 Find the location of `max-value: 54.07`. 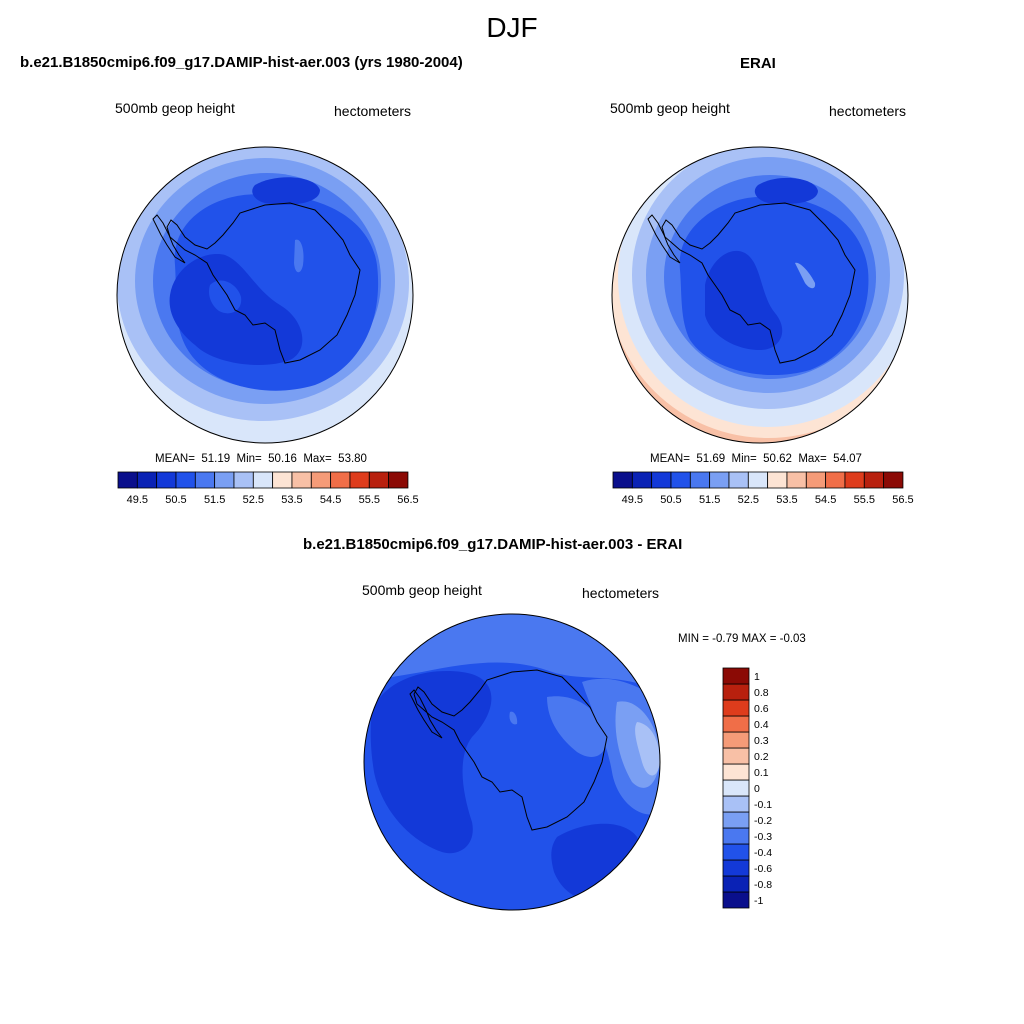

max-value: 54.07 is located at coordinates (847, 459).